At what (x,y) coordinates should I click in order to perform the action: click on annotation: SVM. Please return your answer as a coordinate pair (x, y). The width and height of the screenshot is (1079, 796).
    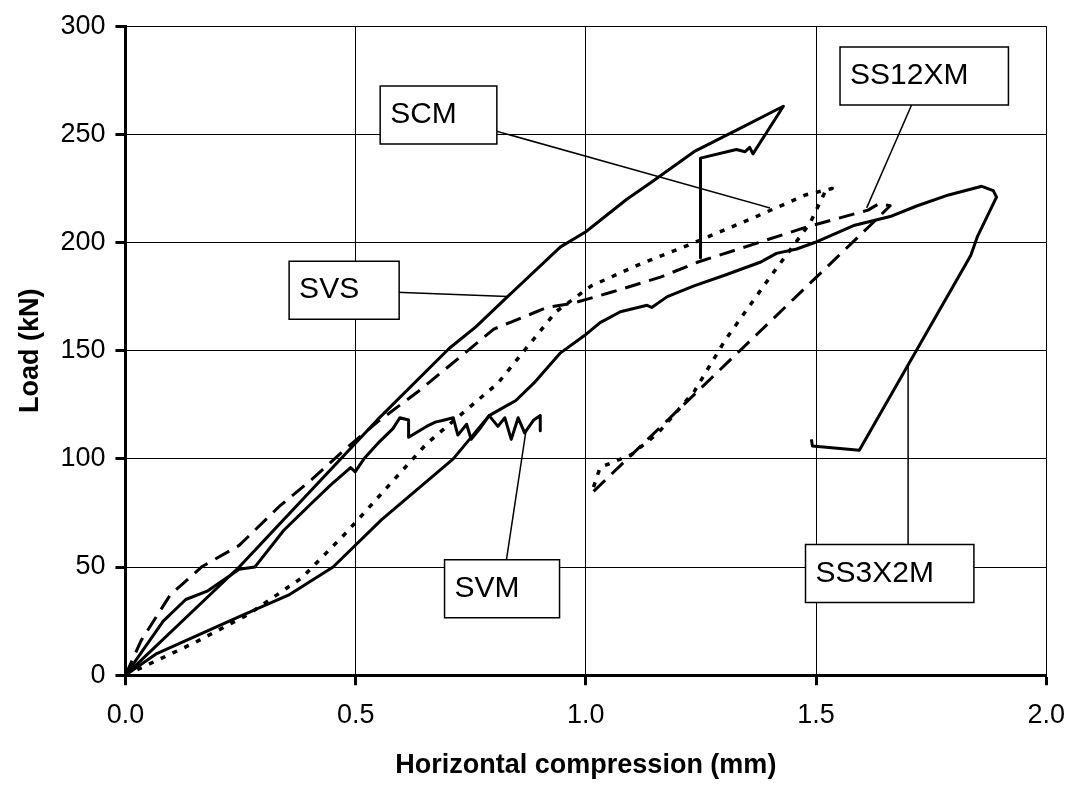
    Looking at the image, I should click on (487, 586).